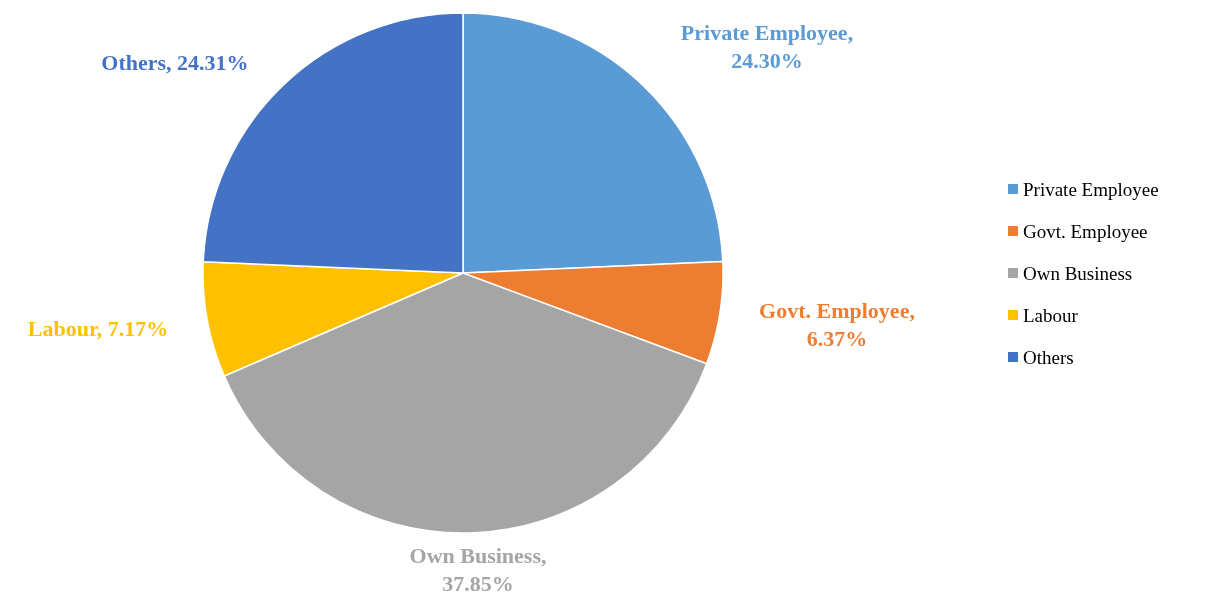 This screenshot has height=598, width=1210. I want to click on data-label: Labour, 7.17%, so click(98, 328).